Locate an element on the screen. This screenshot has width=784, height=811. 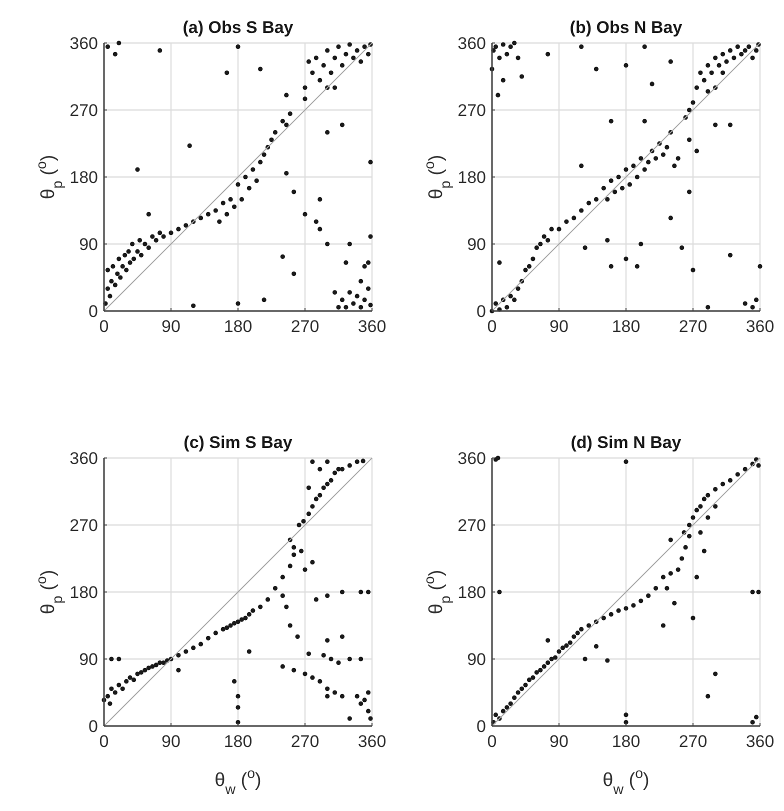
chart-title: (d) Sim N Bay is located at coordinates (626, 442).